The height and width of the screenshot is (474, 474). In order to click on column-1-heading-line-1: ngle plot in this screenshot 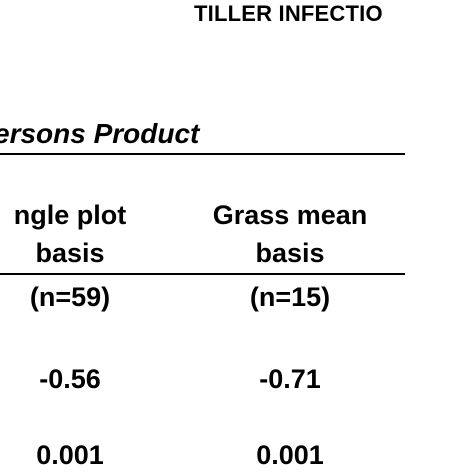, I will do `click(70, 215)`.